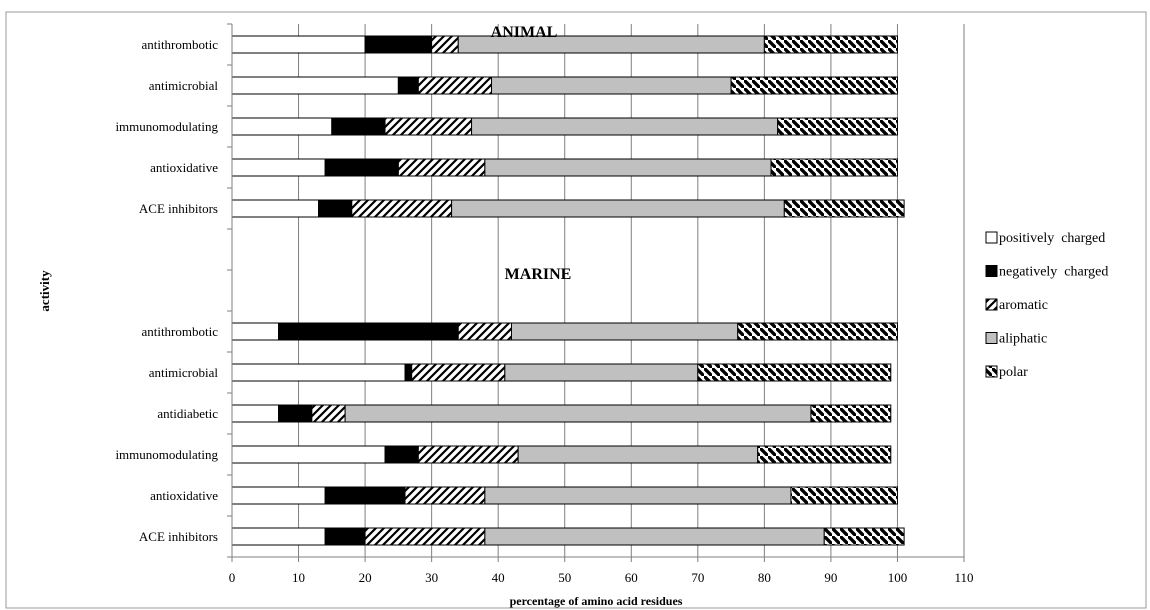  Describe the element at coordinates (498, 577) in the screenshot. I see `x-tick-label-40: 40` at that location.